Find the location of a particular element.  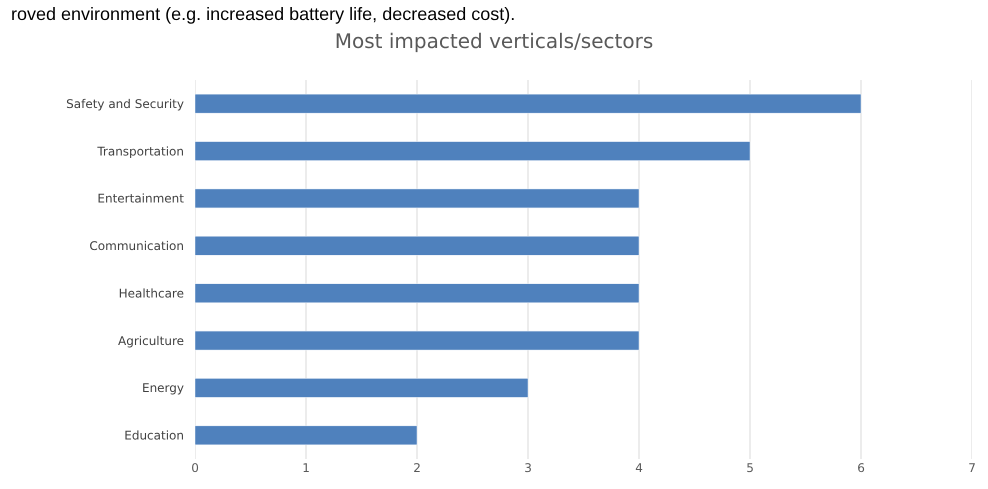

x-tick-label: 3 is located at coordinates (528, 468).